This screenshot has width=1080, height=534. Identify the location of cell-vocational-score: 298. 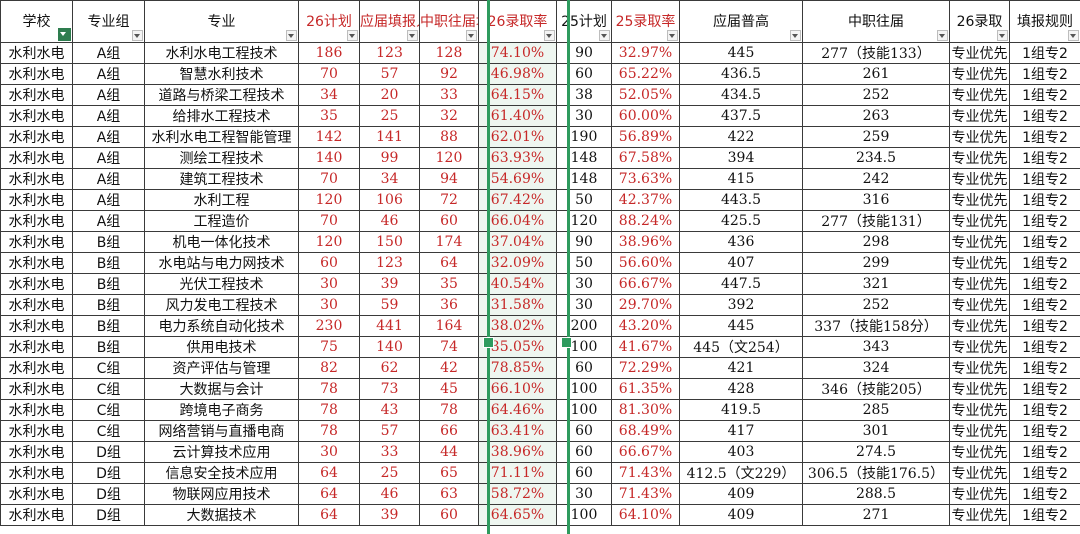
(876, 242).